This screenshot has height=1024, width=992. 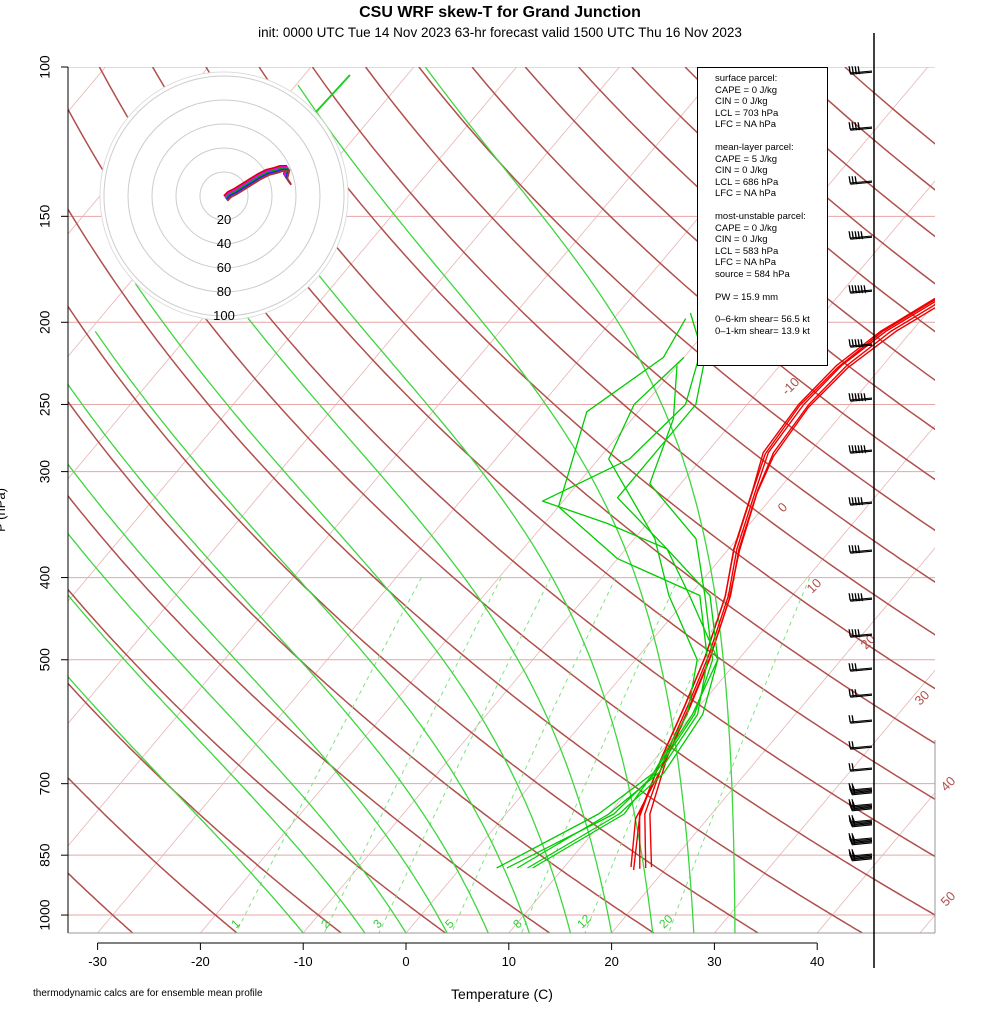 I want to click on x-tick-label: 30, so click(x=714, y=961).